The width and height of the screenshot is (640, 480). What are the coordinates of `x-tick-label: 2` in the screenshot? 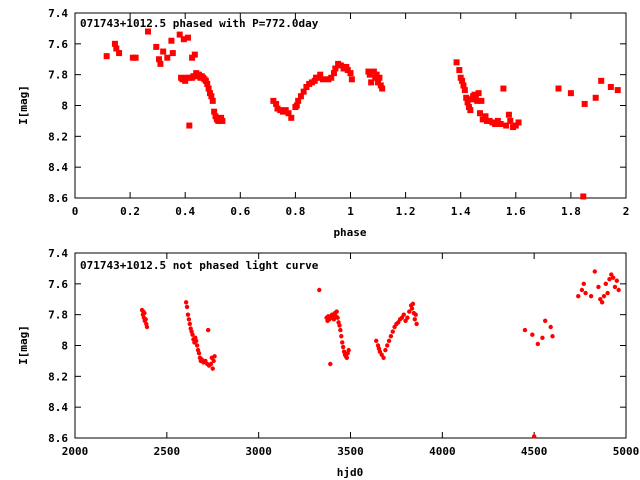 It's located at (626, 211).